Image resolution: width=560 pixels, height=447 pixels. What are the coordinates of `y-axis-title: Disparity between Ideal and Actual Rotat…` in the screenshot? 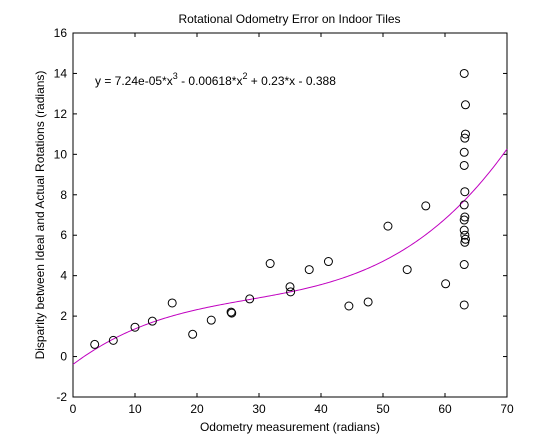 It's located at (40, 215).